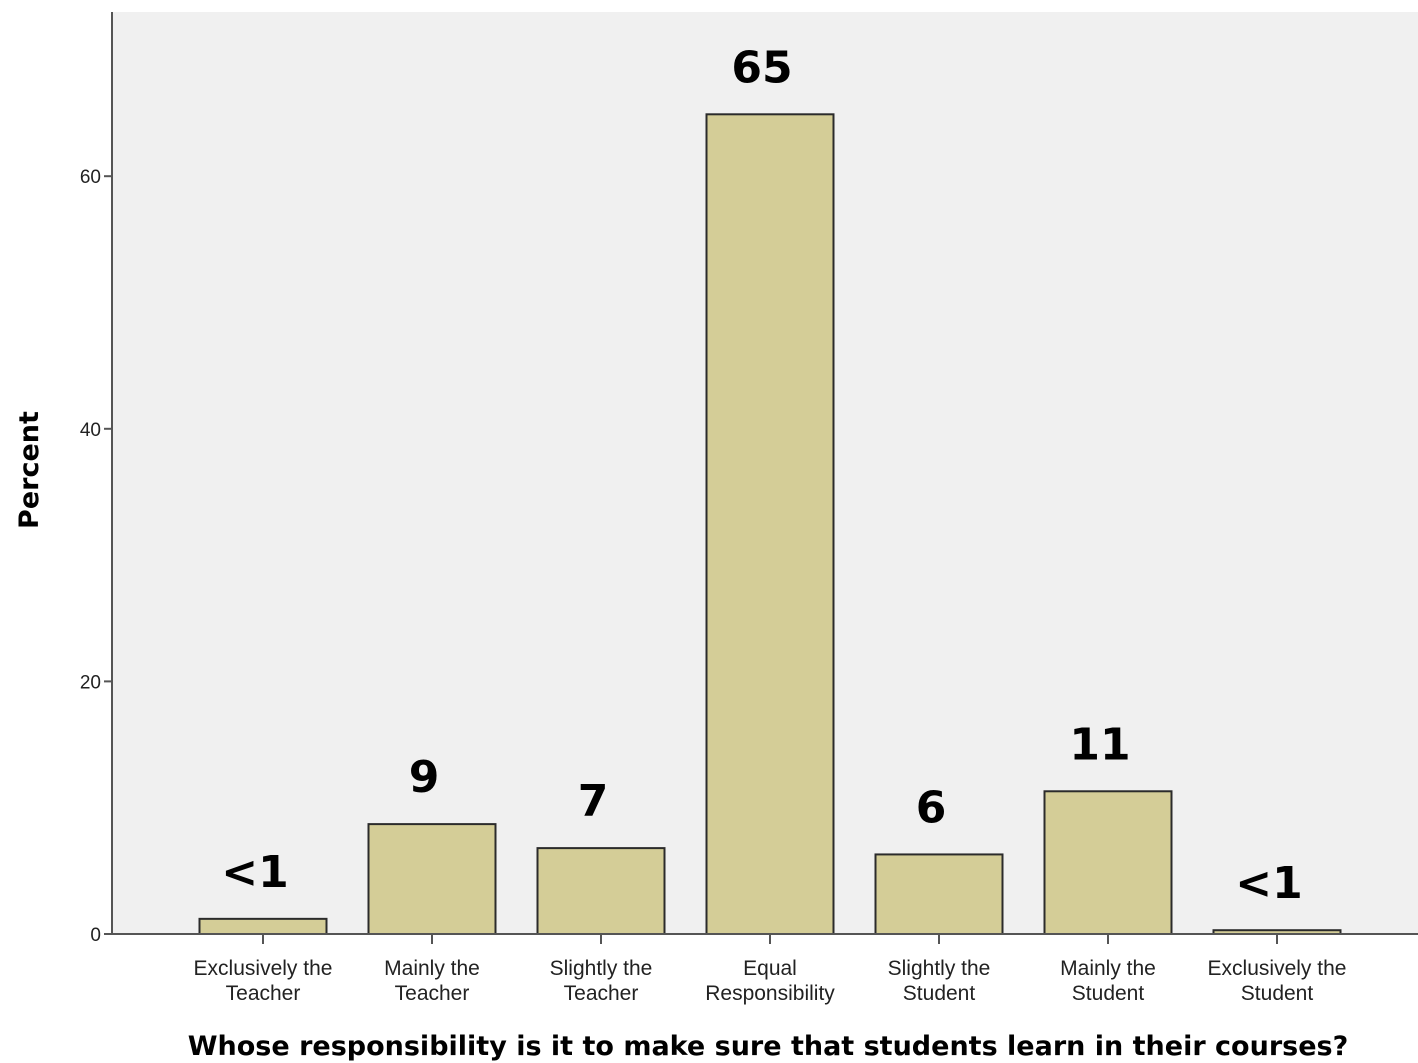  Describe the element at coordinates (761, 67) in the screenshot. I see `data-label-3: 65` at that location.